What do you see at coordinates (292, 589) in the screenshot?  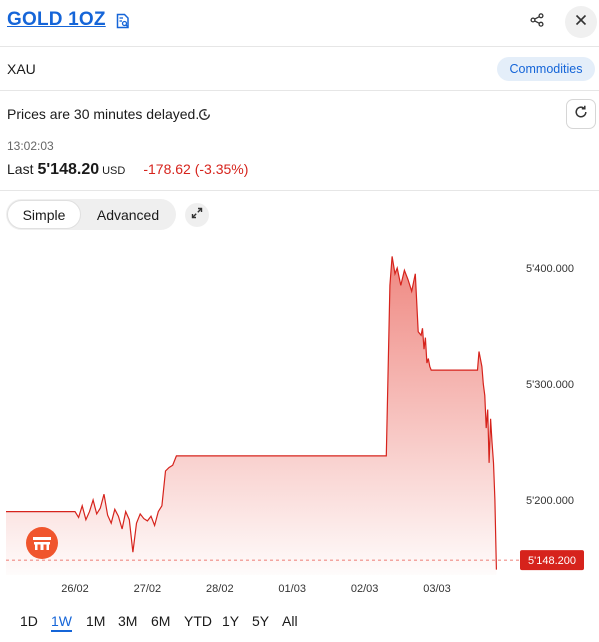 I see `x-tick-label: 01/03` at bounding box center [292, 589].